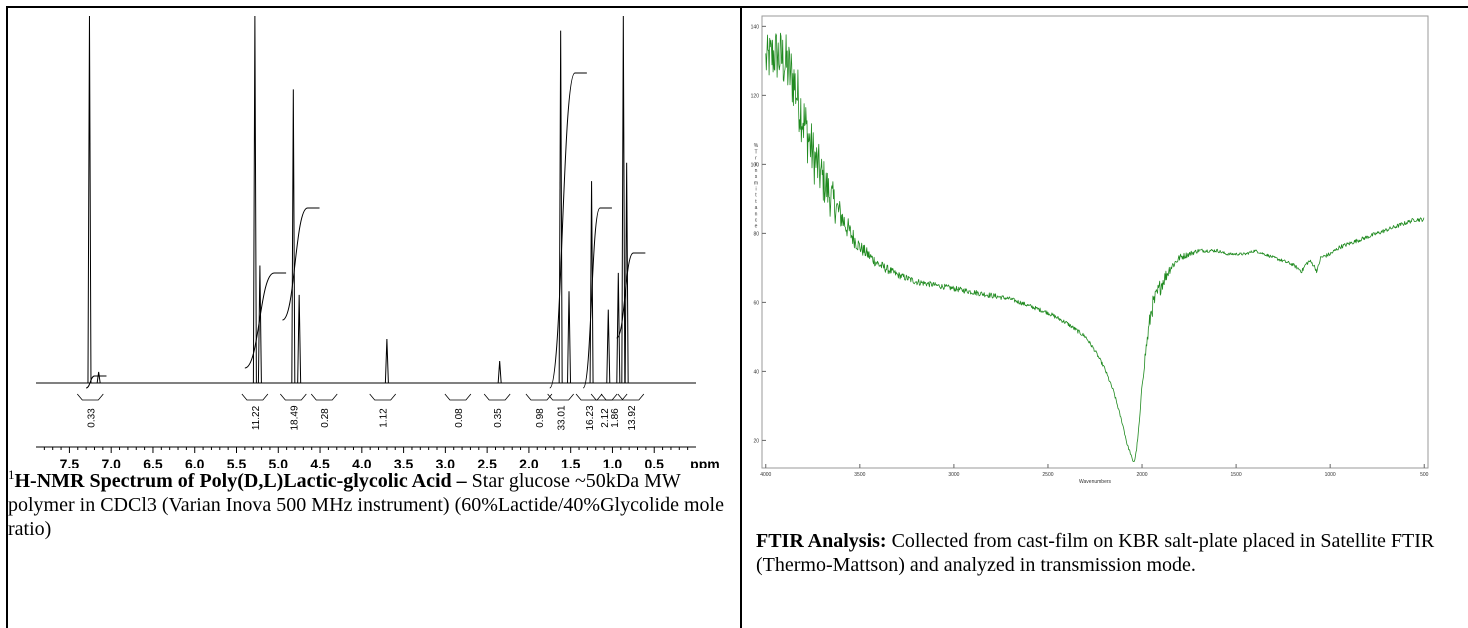 This screenshot has height=628, width=1468. Describe the element at coordinates (459, 418) in the screenshot. I see `nmr-integral-value: 0.08` at that location.